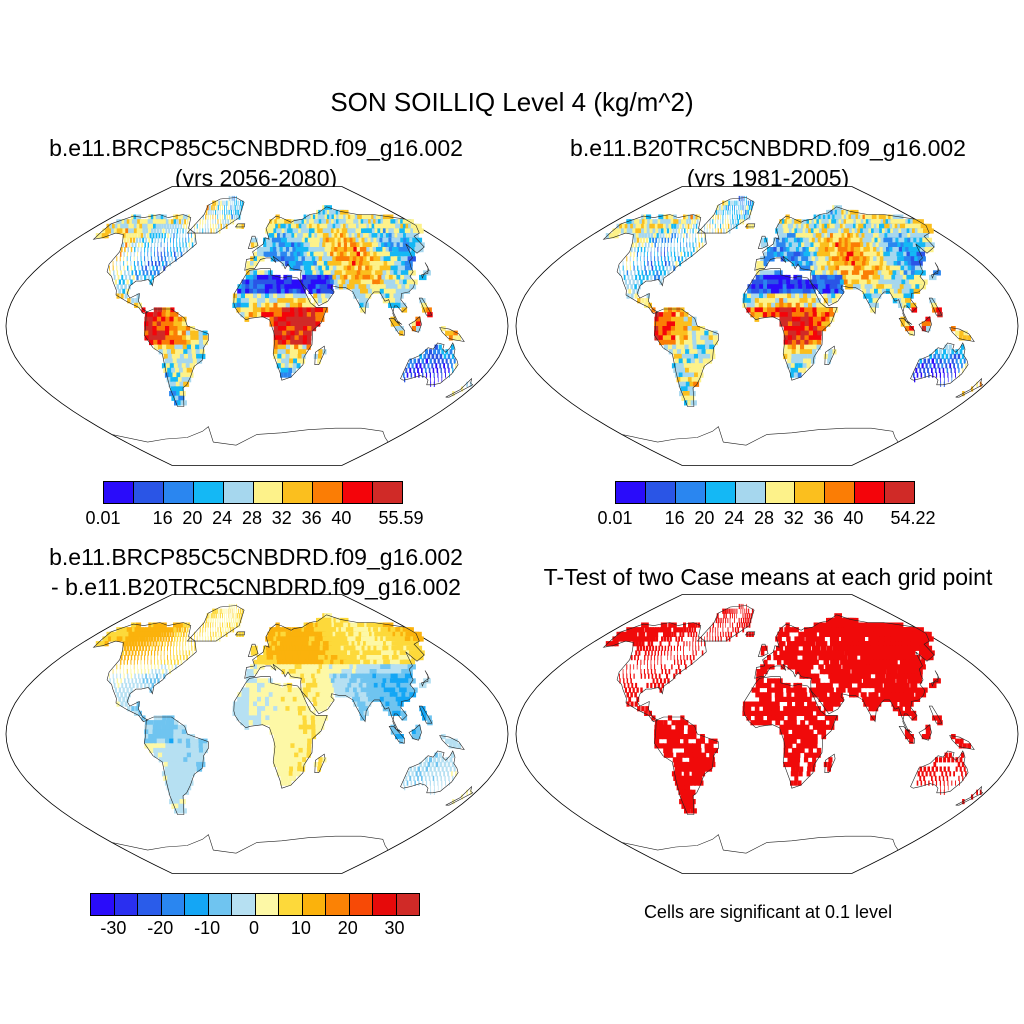 The height and width of the screenshot is (1024, 1024). What do you see at coordinates (256, 557) in the screenshot?
I see `panel-difference-title-line1: b.e11.BRCP85C5CNBDRD.f09_g16.002` at bounding box center [256, 557].